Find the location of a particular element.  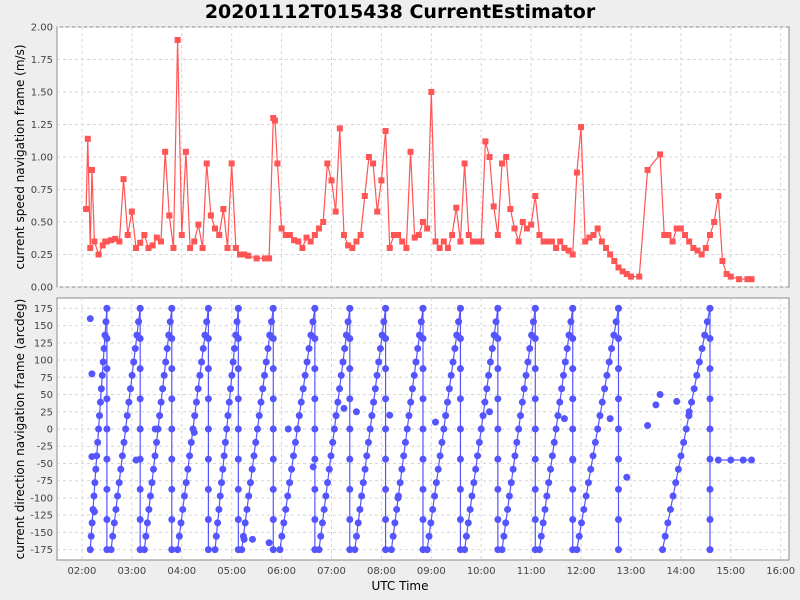

direction-y-tick-label: 25 is located at coordinates (46, 412).